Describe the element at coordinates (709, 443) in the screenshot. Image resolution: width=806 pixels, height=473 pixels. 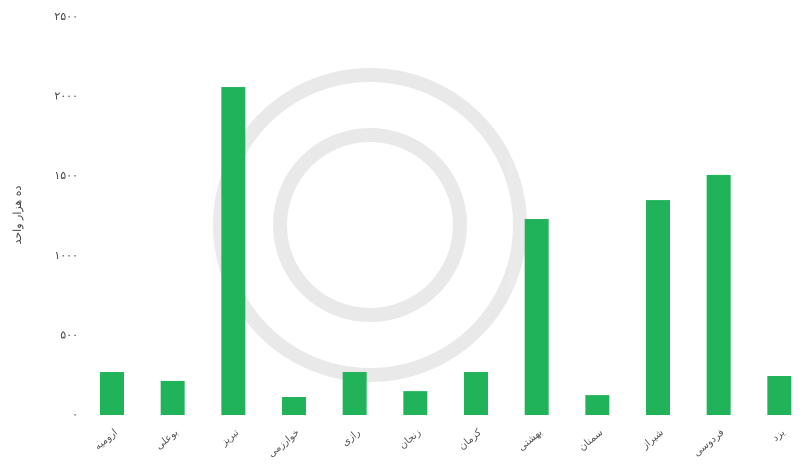
I see `x-tick-label: فردوسی` at that location.